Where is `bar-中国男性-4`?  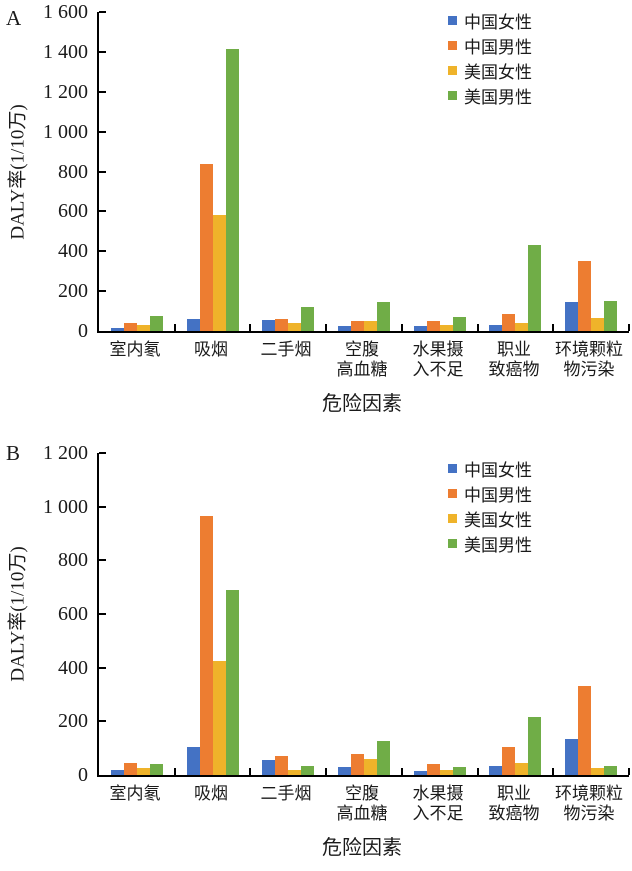 bar-中国男性-4 is located at coordinates (357, 764).